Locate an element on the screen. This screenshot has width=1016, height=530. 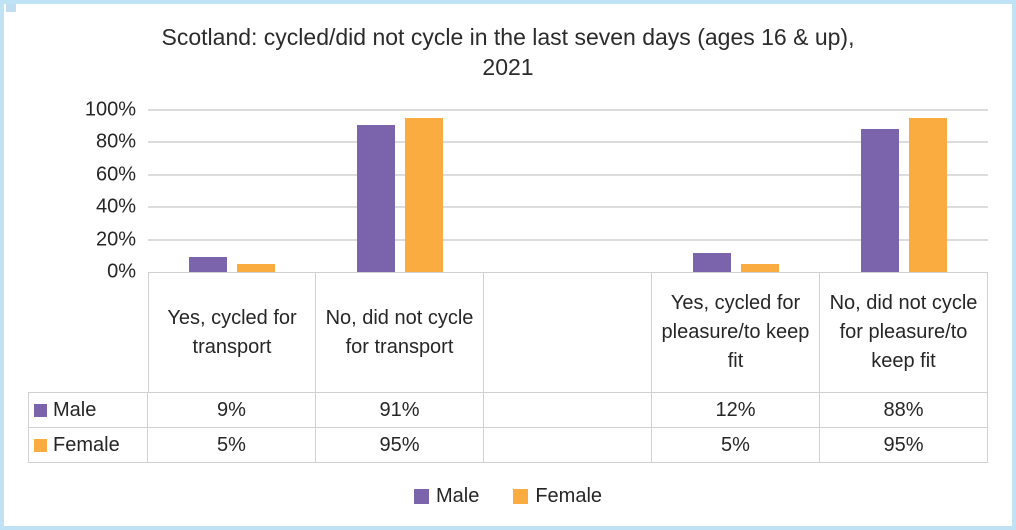
y-tick-label: 60% is located at coordinates (115, 174).